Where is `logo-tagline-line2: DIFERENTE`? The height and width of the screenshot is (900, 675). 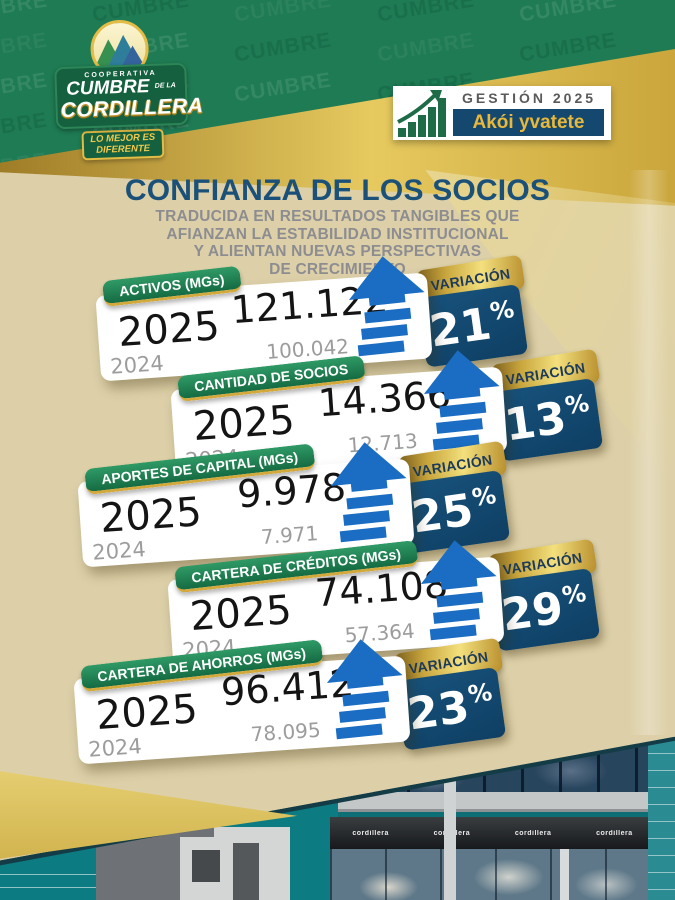 logo-tagline-line2: DIFERENTE is located at coordinates (123, 150).